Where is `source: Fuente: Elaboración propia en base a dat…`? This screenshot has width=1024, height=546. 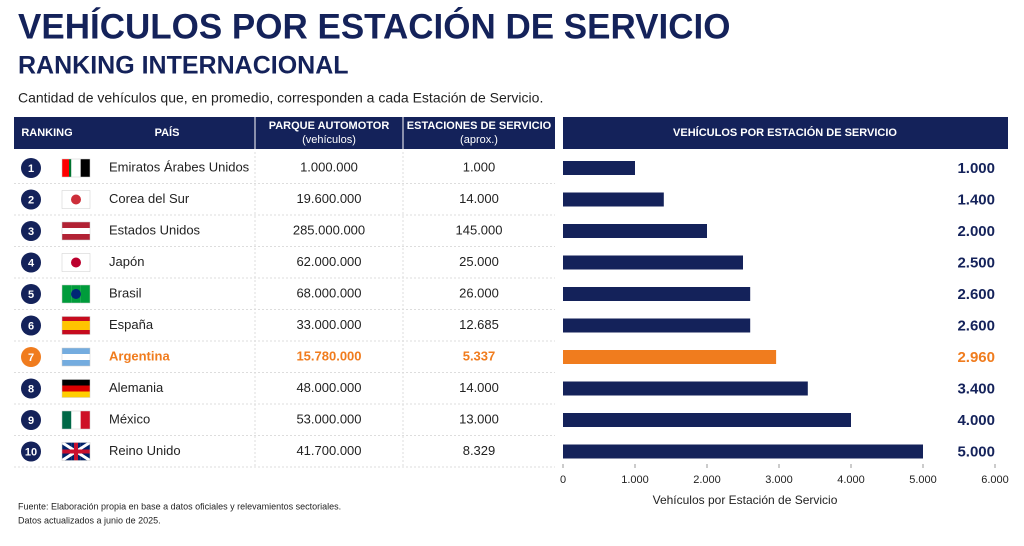 source: Fuente: Elaboración propia en base a dat… is located at coordinates (179, 506).